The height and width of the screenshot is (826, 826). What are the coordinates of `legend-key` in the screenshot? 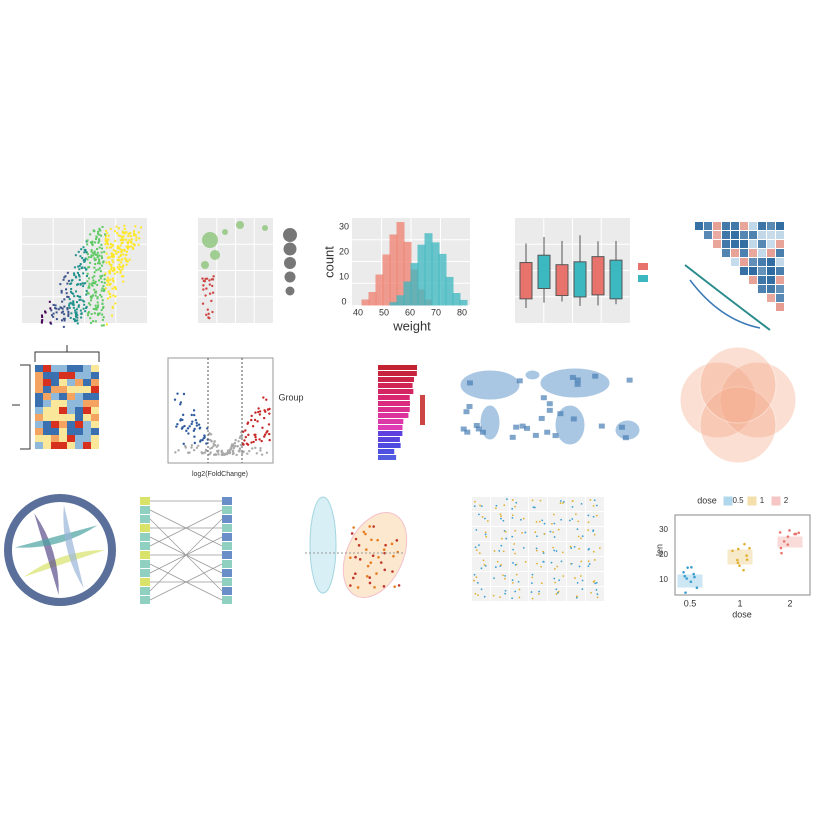 It's located at (752, 501).